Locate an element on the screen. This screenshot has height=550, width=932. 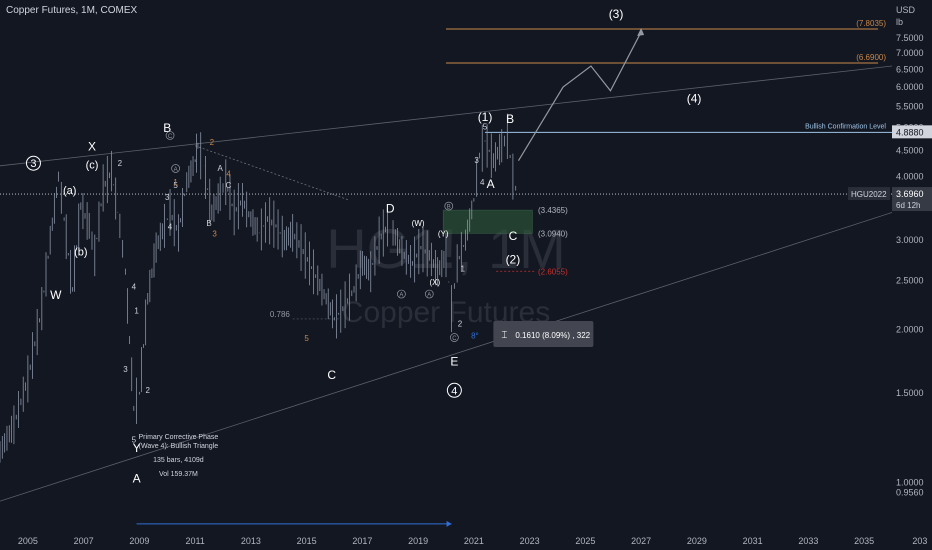
measure-box-text: 0.1610 (8.09%) , 322 is located at coordinates (552, 335).